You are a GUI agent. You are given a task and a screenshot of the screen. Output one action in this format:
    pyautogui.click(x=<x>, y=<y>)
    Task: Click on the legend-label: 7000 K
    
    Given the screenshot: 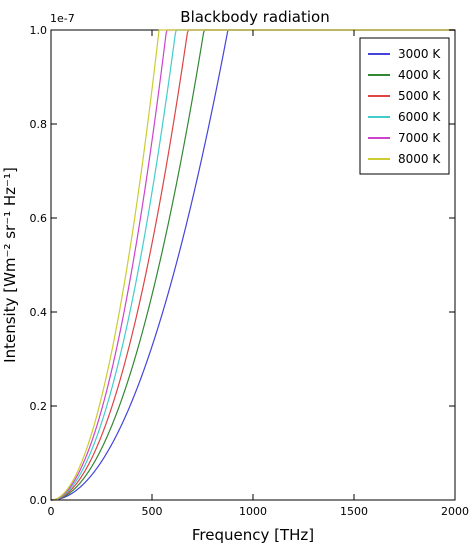 What is the action you would take?
    pyautogui.click(x=419, y=138)
    